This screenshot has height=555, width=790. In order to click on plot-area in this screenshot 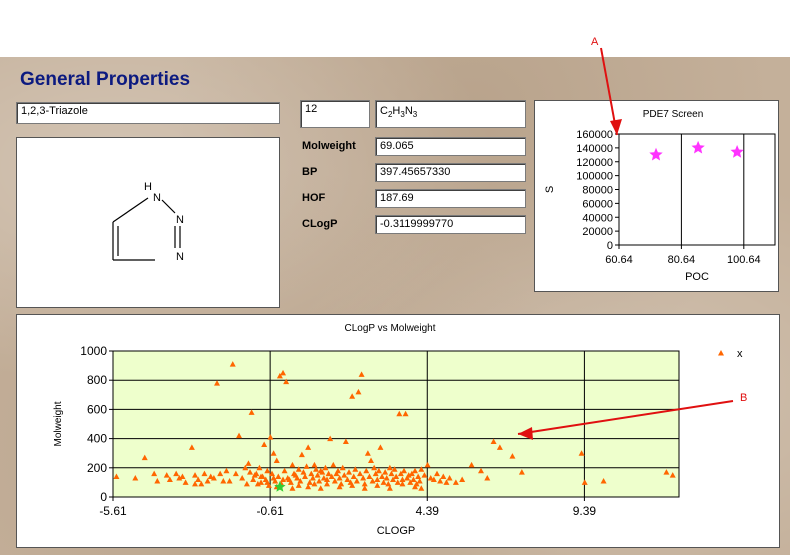, I will do `click(697, 189)`.